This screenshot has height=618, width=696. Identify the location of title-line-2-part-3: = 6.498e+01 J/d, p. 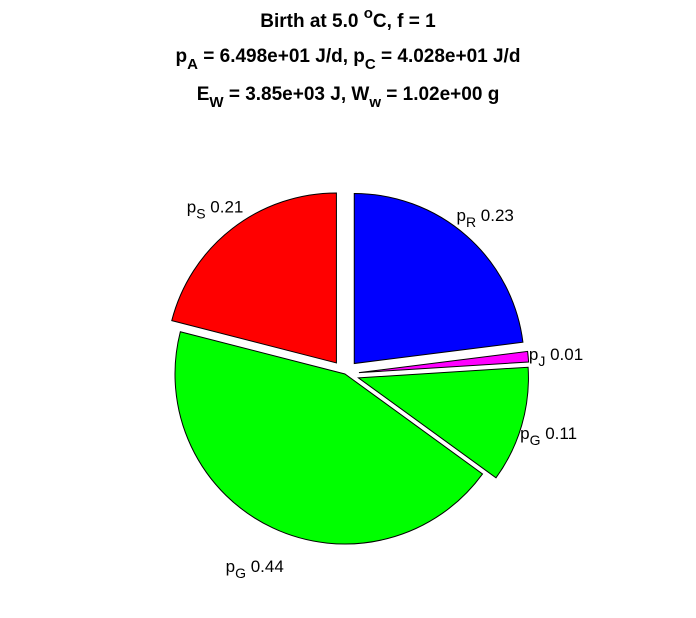
(281, 56).